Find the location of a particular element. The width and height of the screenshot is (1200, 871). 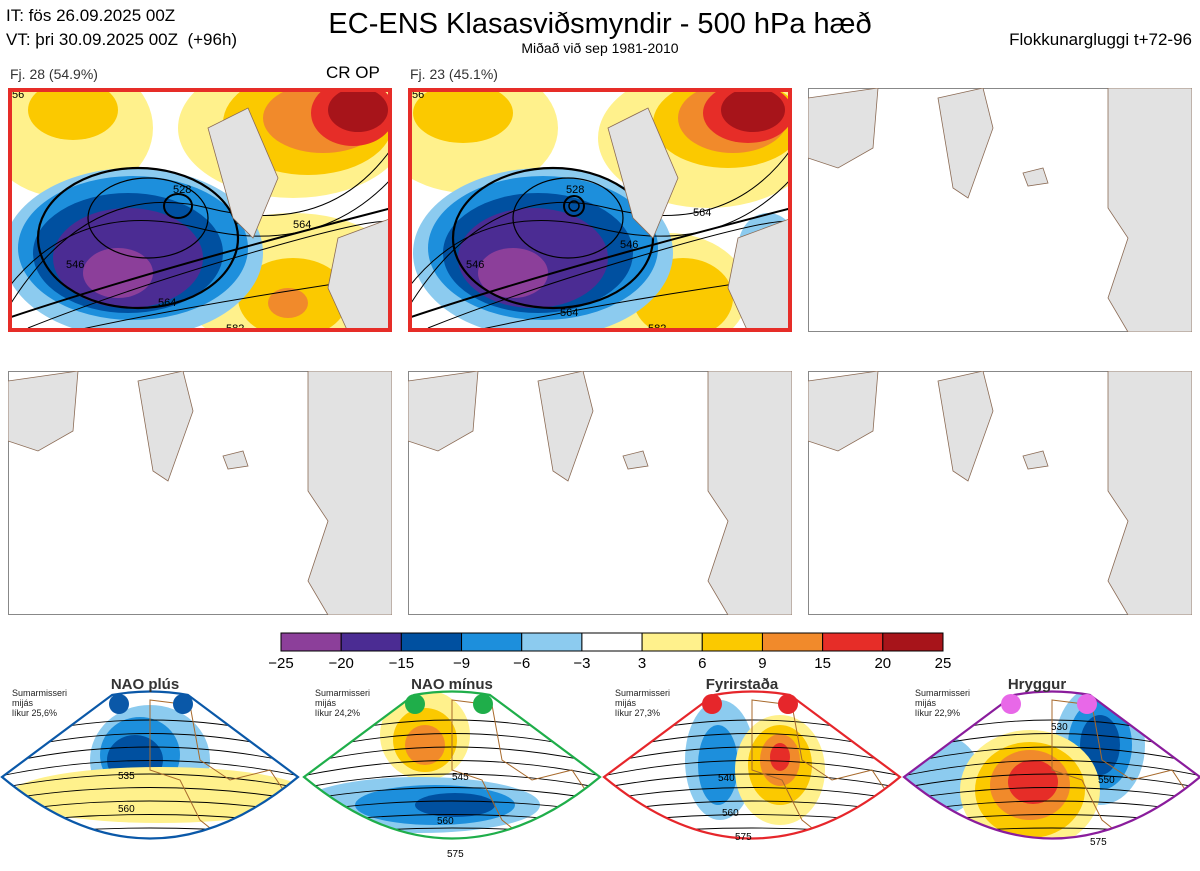

regime-note: Sumarmisseri mijás líkur 25,6% is located at coordinates (39, 703).